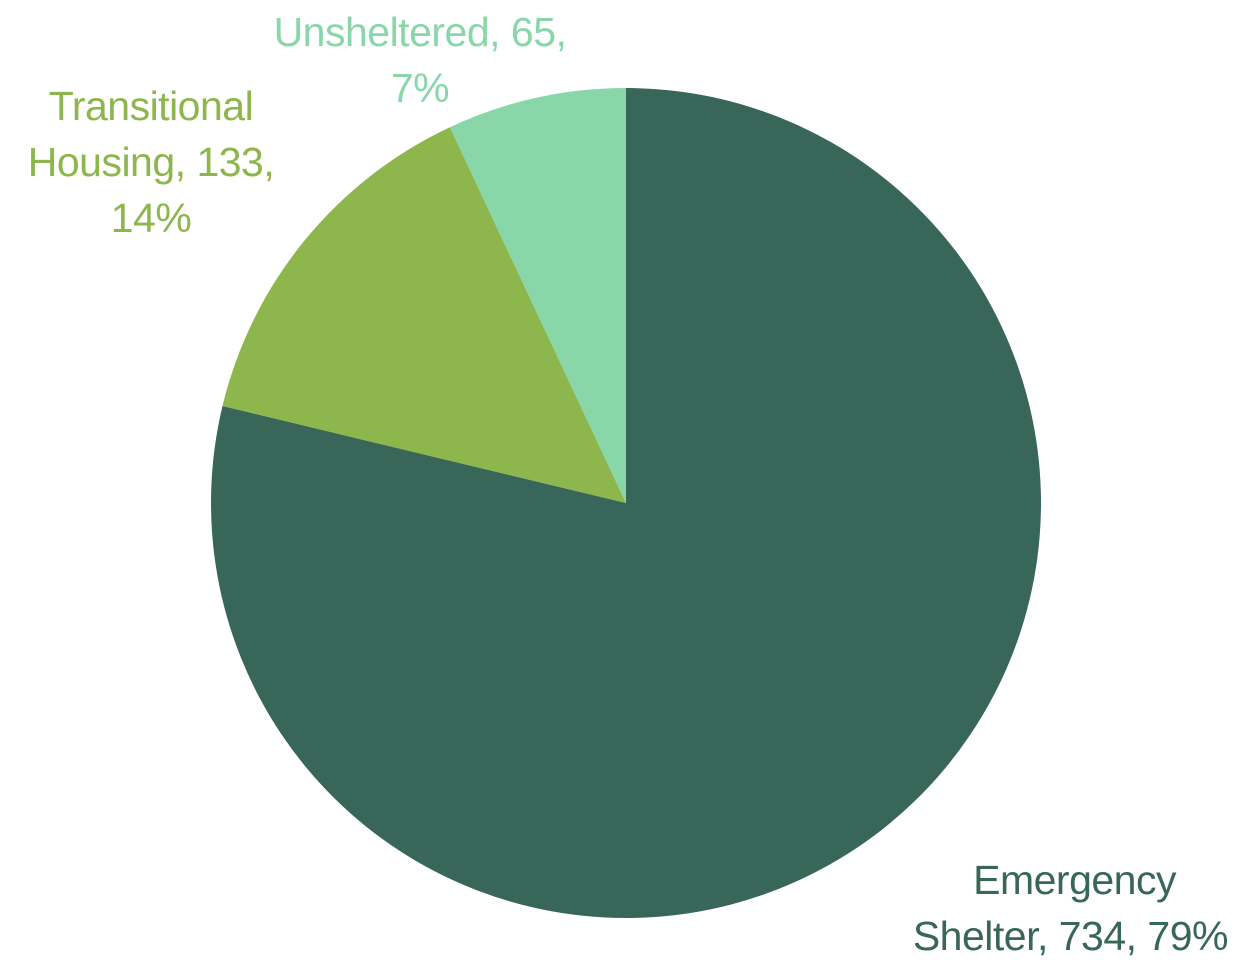 This screenshot has height=964, width=1240. I want to click on data-label-emergency-shelter: Emergency Shelter, 734, 79%, so click(1070, 908).